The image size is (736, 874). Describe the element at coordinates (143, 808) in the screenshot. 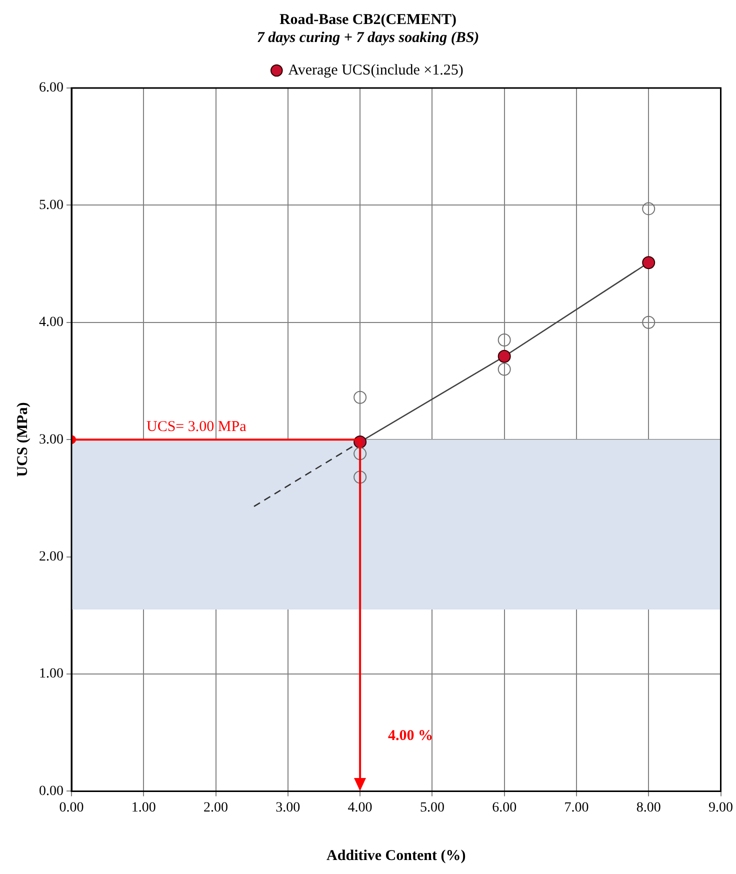

I see `x-tick-label: 1.00` at that location.